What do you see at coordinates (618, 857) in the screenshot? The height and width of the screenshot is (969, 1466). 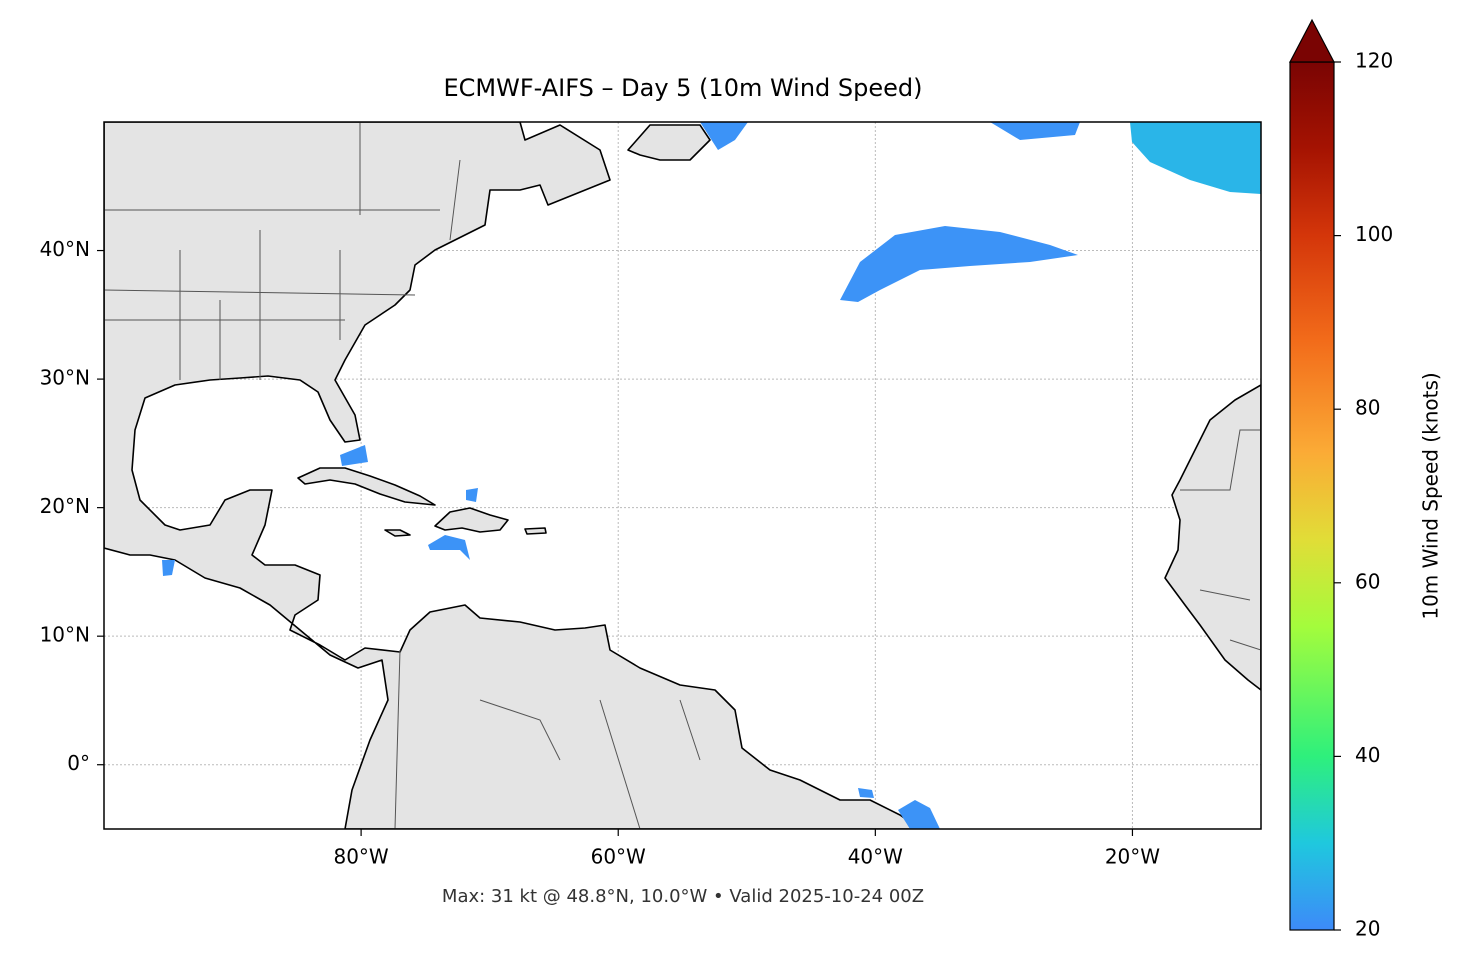 I see `lon-tick-label: 60°W` at bounding box center [618, 857].